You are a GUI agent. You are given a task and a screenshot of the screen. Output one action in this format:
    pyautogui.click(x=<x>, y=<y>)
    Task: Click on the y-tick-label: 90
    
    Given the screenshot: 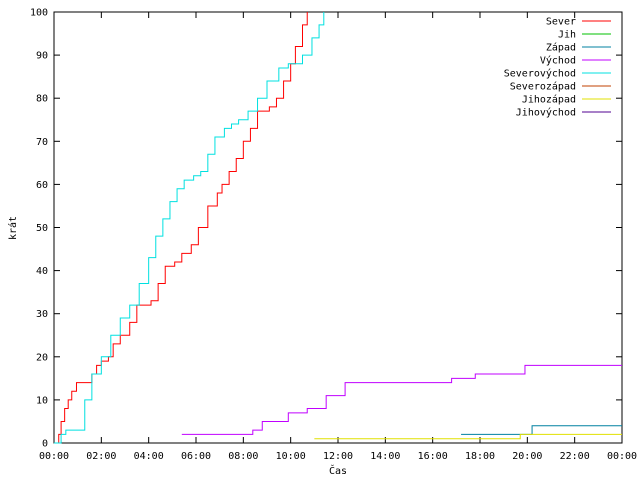 What is the action you would take?
    pyautogui.click(x=42, y=56)
    